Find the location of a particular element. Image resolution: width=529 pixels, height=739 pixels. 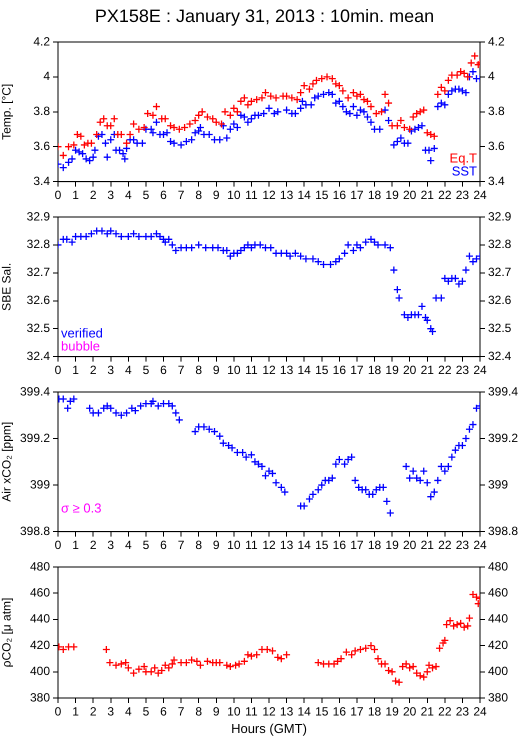

x-axis-title: Hours (GMT) is located at coordinates (269, 728).